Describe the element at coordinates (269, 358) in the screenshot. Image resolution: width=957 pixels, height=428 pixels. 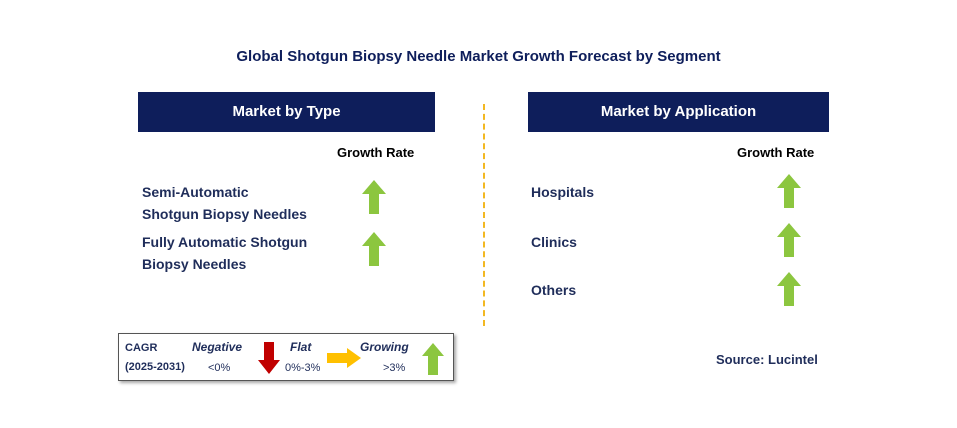
I see `down-arrow-icon` at that location.